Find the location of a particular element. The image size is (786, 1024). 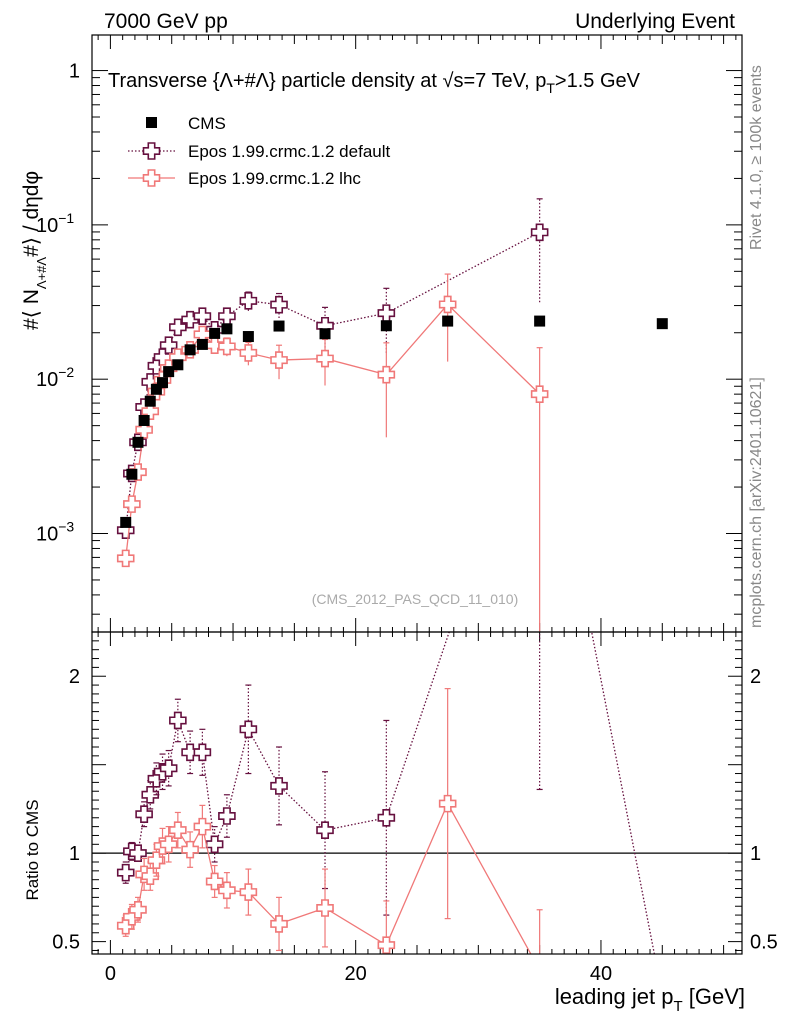

ratio-axis-label: Ratio to CMS is located at coordinates (32, 849).